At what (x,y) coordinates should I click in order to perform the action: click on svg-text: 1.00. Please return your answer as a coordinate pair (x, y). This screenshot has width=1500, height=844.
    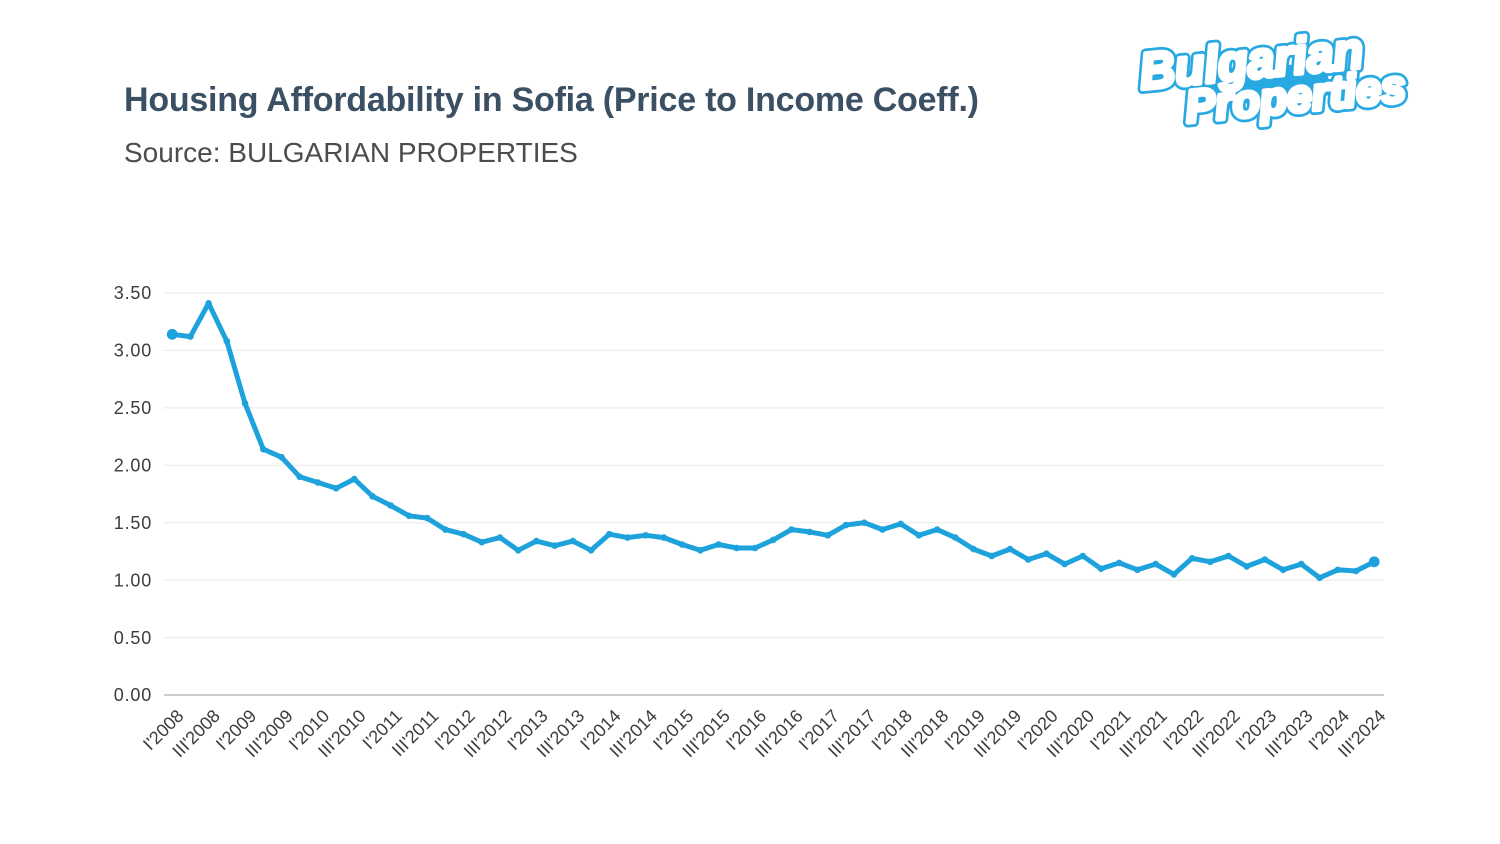
    Looking at the image, I should click on (133, 580).